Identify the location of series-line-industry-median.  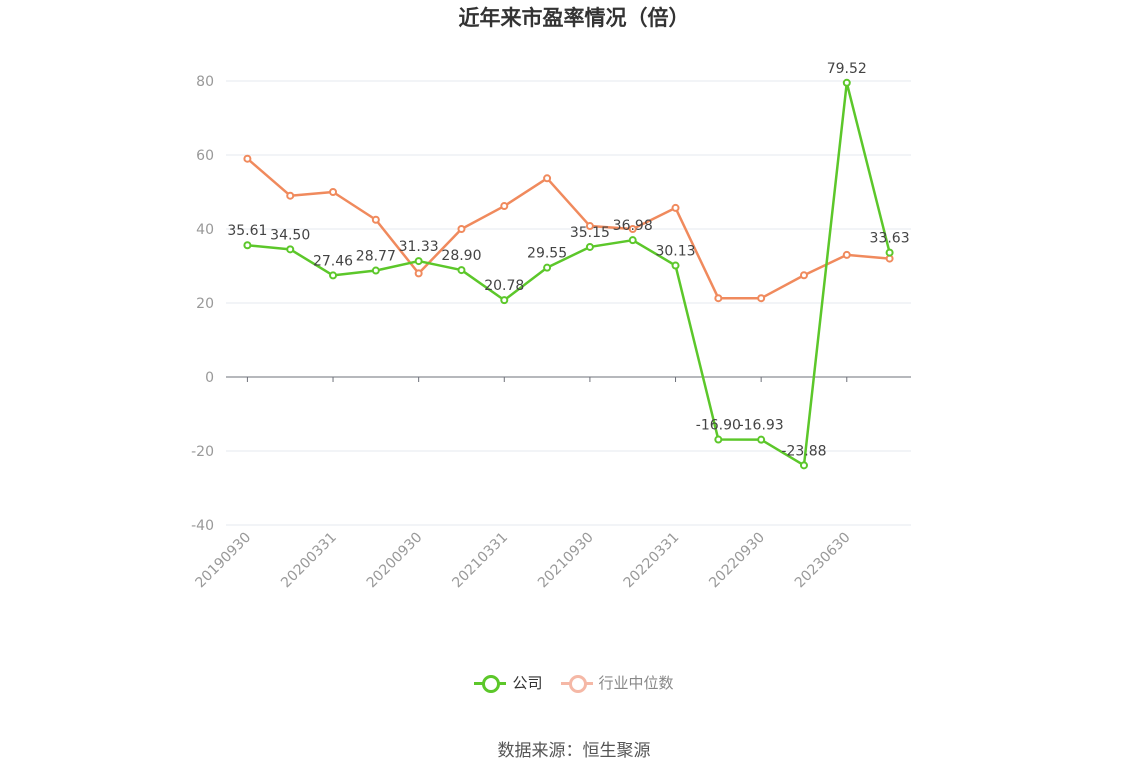
(568, 228).